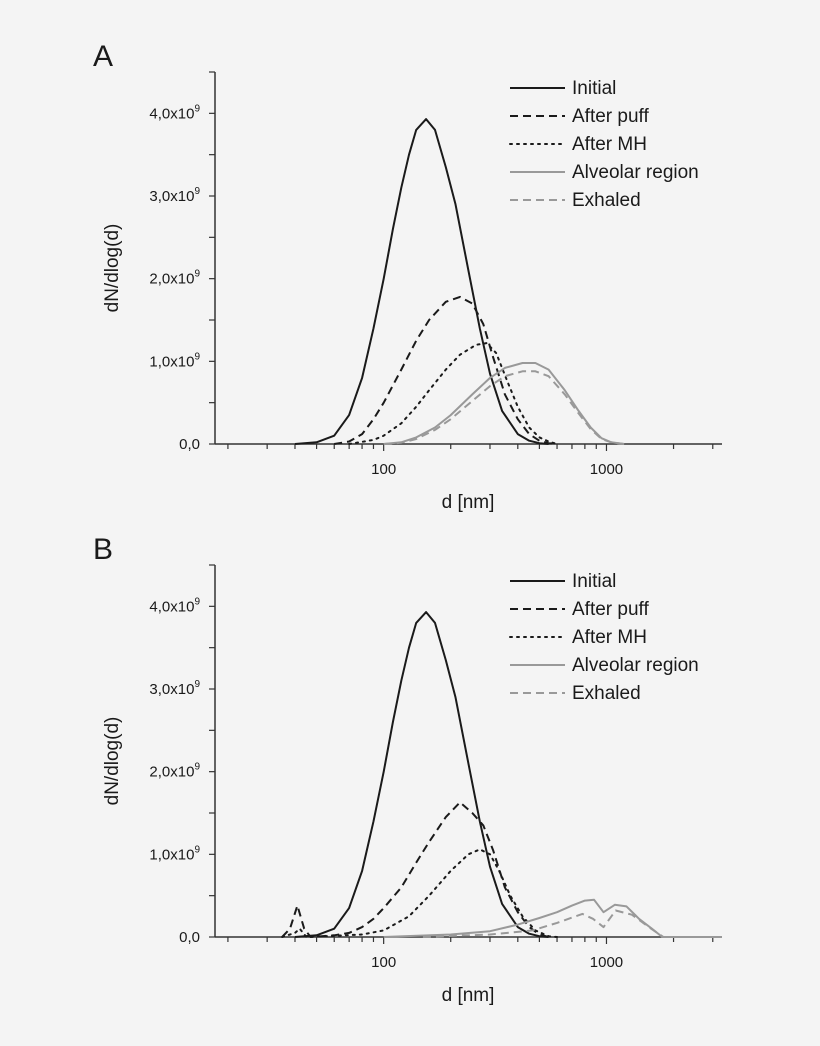  Describe the element at coordinates (103, 56) in the screenshot. I see `panel-label: A` at that location.